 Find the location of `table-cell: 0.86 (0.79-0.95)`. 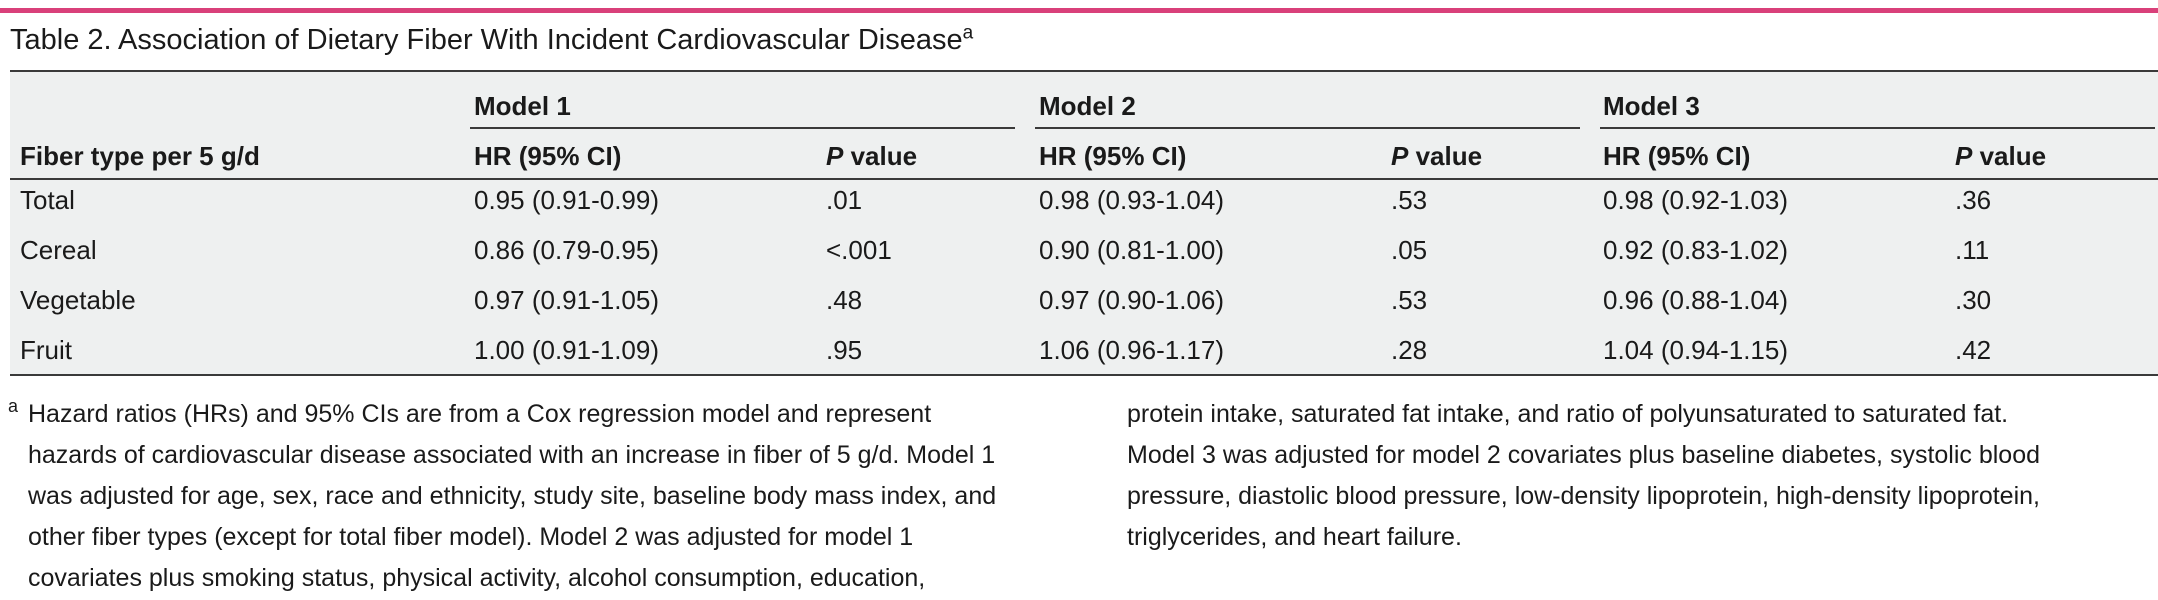

table-cell: 0.86 (0.79-0.95) is located at coordinates (567, 250).